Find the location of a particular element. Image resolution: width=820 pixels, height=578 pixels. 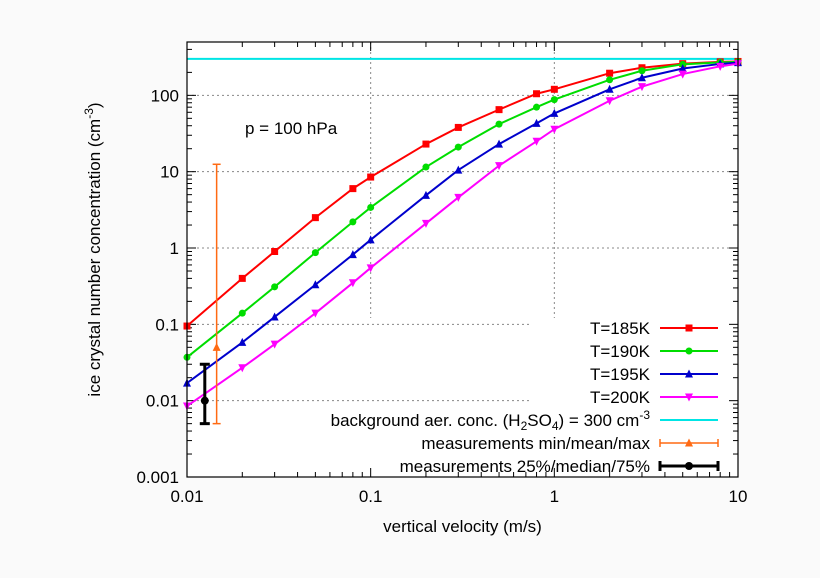

y-tick-label: 0.001 is located at coordinates (157, 477).